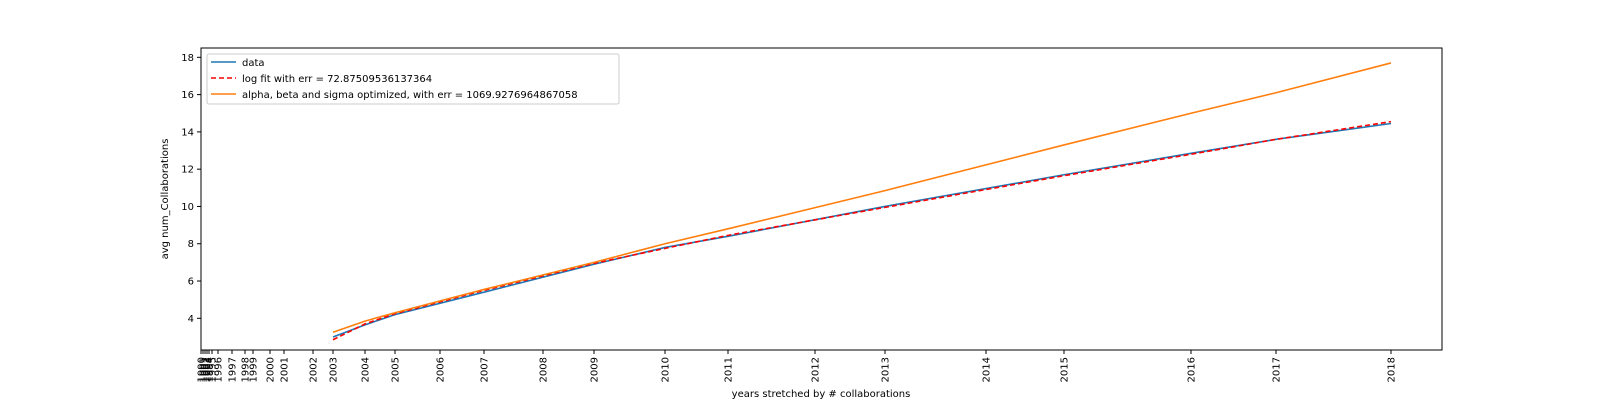 This screenshot has height=400, width=1600. What do you see at coordinates (191, 319) in the screenshot?
I see `y-tick-label-4: 4` at bounding box center [191, 319].